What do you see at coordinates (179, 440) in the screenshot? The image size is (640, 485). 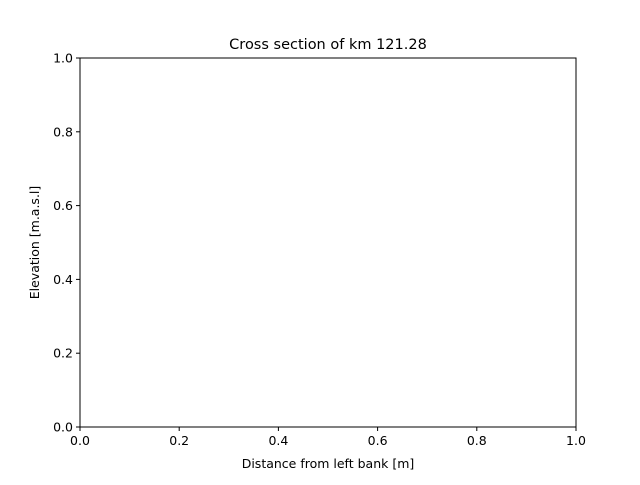 I see `x-tick-label: 0.2` at bounding box center [179, 440].